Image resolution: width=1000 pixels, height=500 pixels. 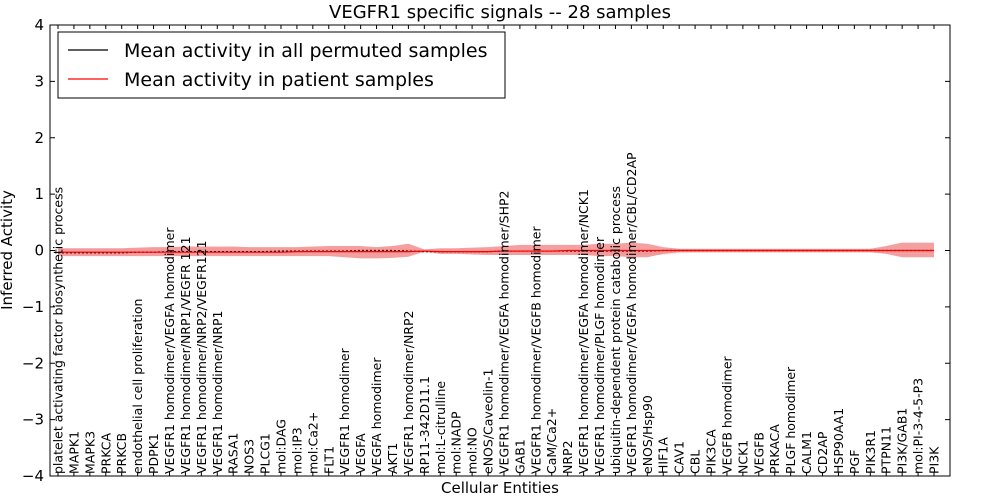 What do you see at coordinates (265, 453) in the screenshot?
I see `x-category-label: PLCG1` at bounding box center [265, 453].